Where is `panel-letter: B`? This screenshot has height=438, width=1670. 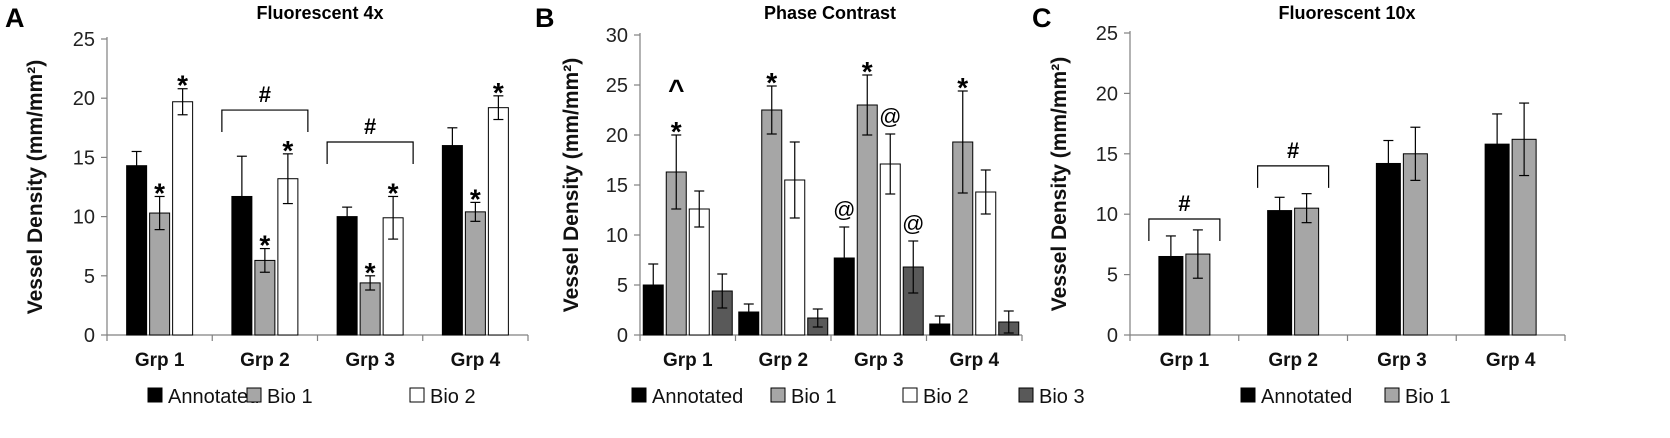
panel-letter: B is located at coordinates (545, 18).